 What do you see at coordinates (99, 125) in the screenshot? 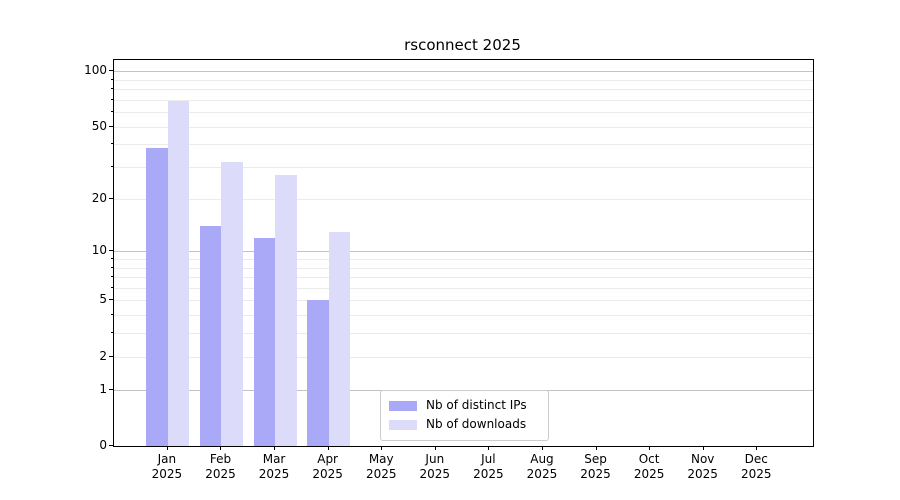
I see `y-tick-label: 50` at bounding box center [99, 125].